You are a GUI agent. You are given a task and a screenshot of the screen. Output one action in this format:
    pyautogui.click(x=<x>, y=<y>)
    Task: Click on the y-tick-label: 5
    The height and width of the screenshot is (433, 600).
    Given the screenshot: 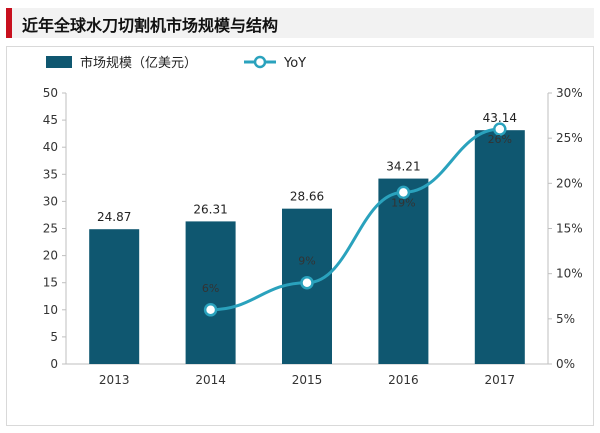 What is the action you would take?
    pyautogui.click(x=54, y=337)
    